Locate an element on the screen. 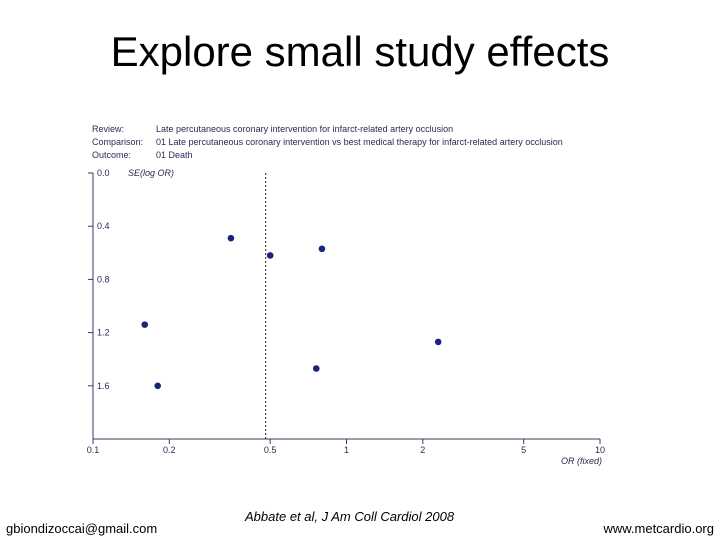 The image size is (720, 540). footer-citation: Abbate et al, J Am Coll Cardiol 2008 is located at coordinates (350, 516).